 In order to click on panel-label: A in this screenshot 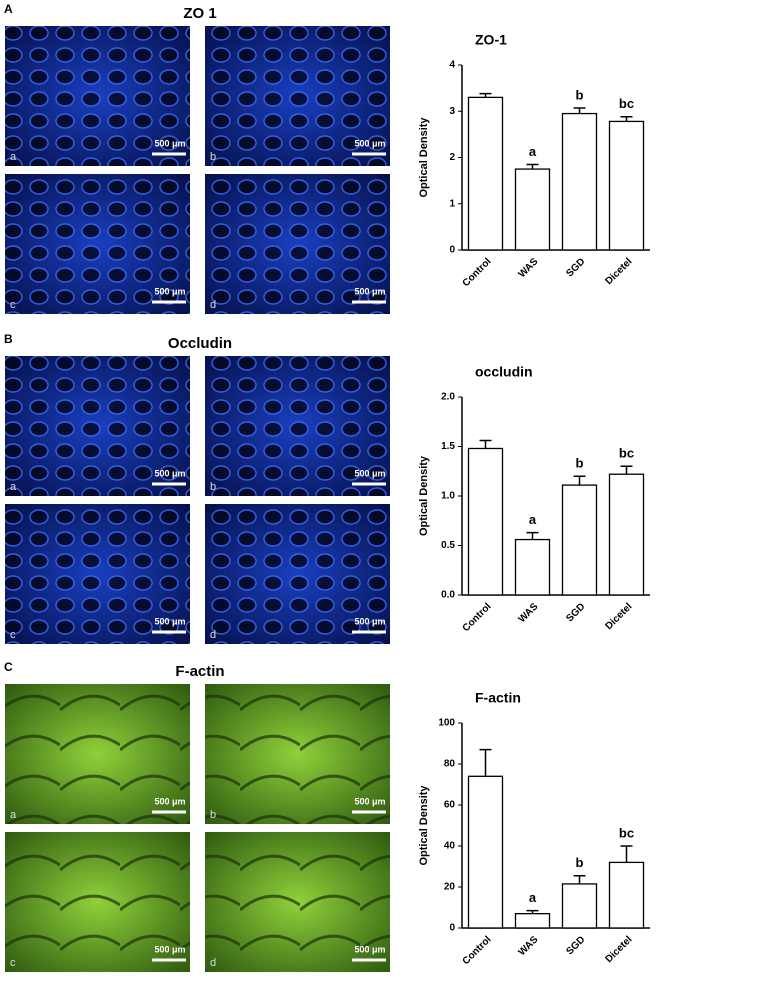, I will do `click(8, 9)`.